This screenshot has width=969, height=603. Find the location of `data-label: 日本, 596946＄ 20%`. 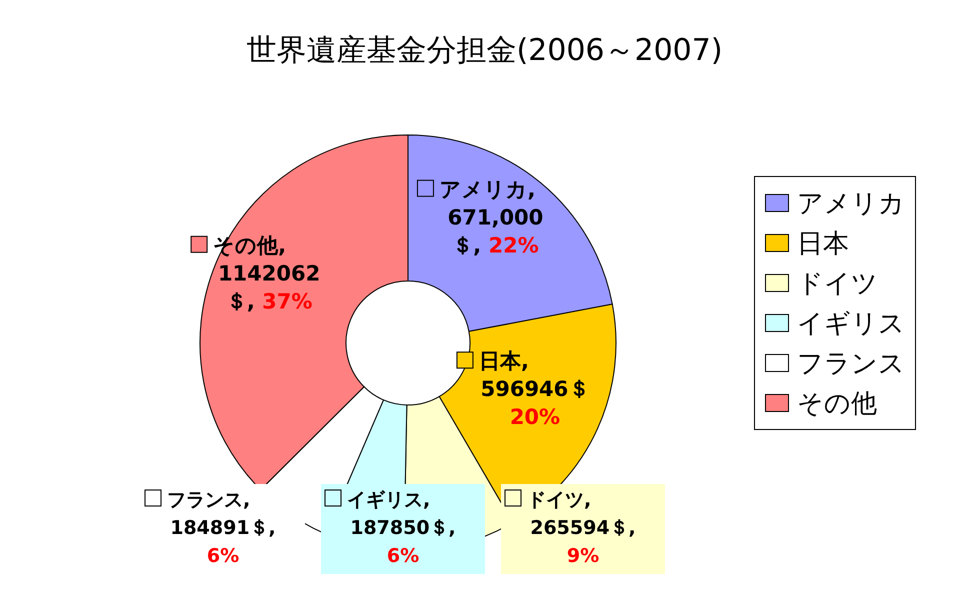

data-label: 日本, 596946＄ 20% is located at coordinates (534, 389).